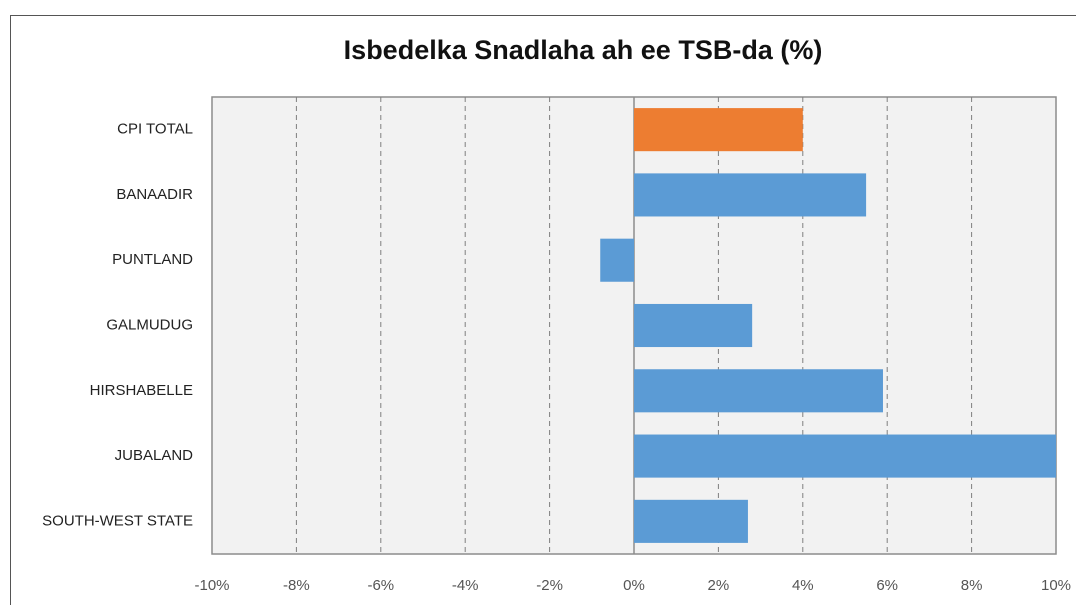  I want to click on y-tick-label: HIRSHABELLE, so click(141, 390).